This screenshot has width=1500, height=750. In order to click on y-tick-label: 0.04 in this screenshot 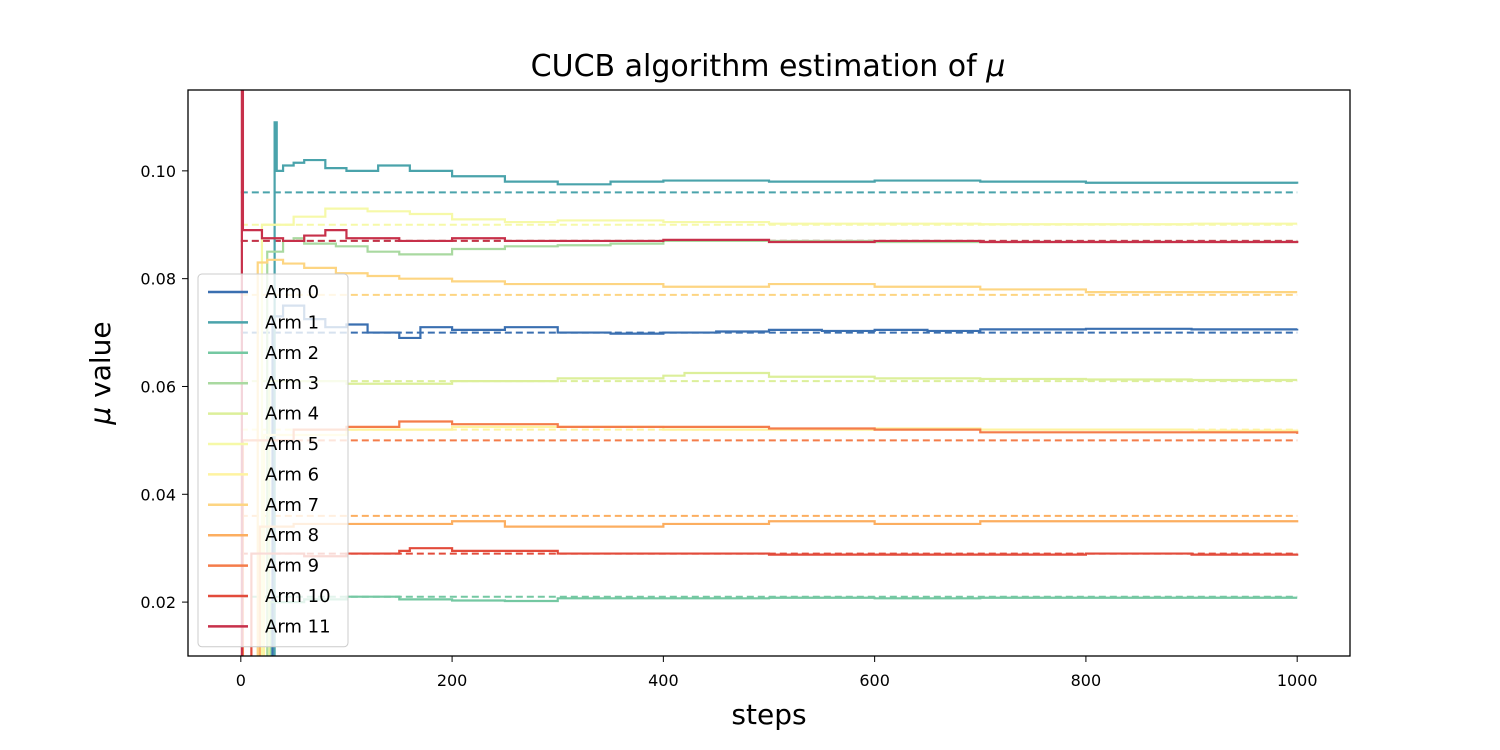, I will do `click(158, 494)`.